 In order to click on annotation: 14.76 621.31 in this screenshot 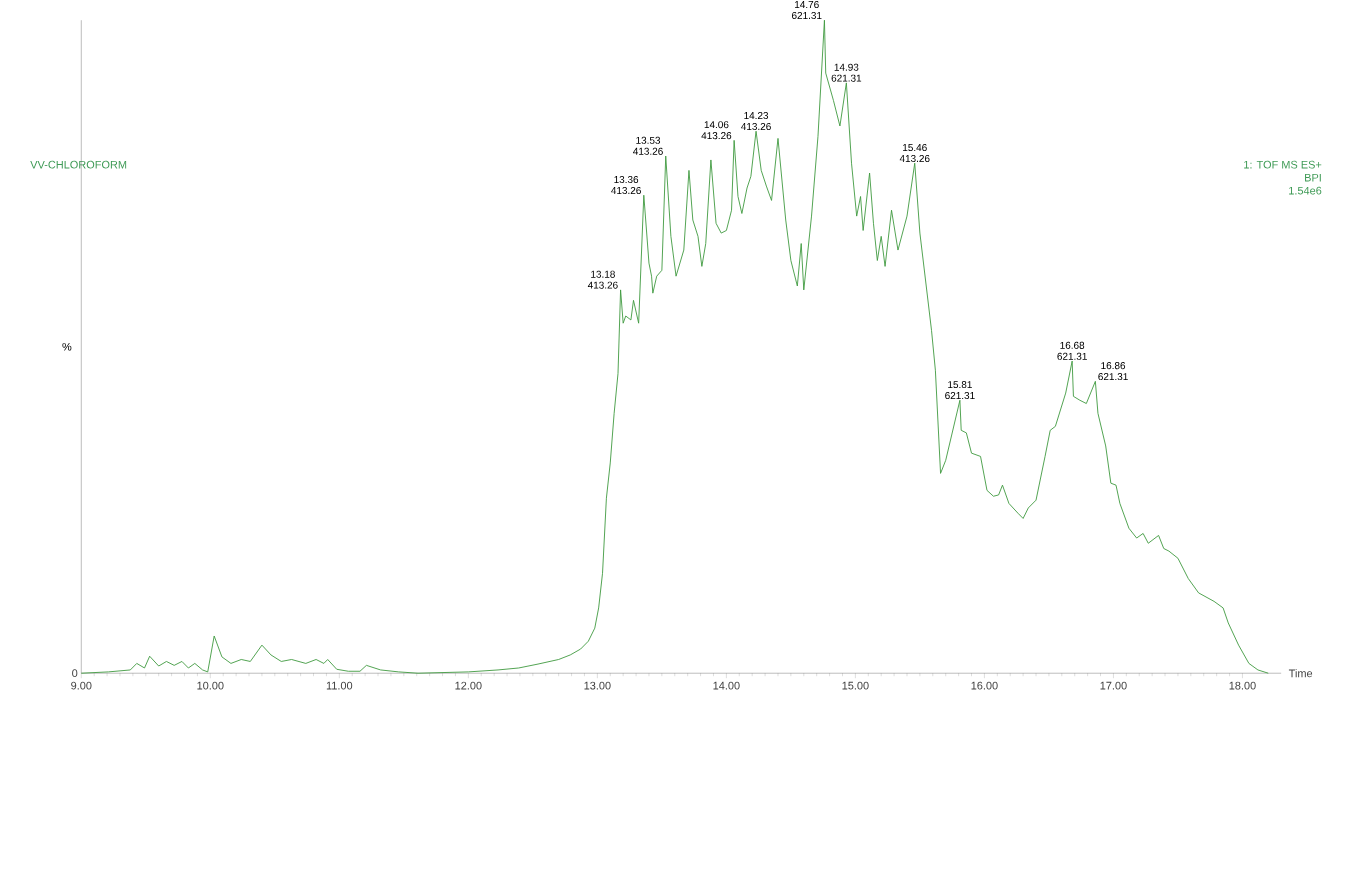, I will do `click(807, 10)`.